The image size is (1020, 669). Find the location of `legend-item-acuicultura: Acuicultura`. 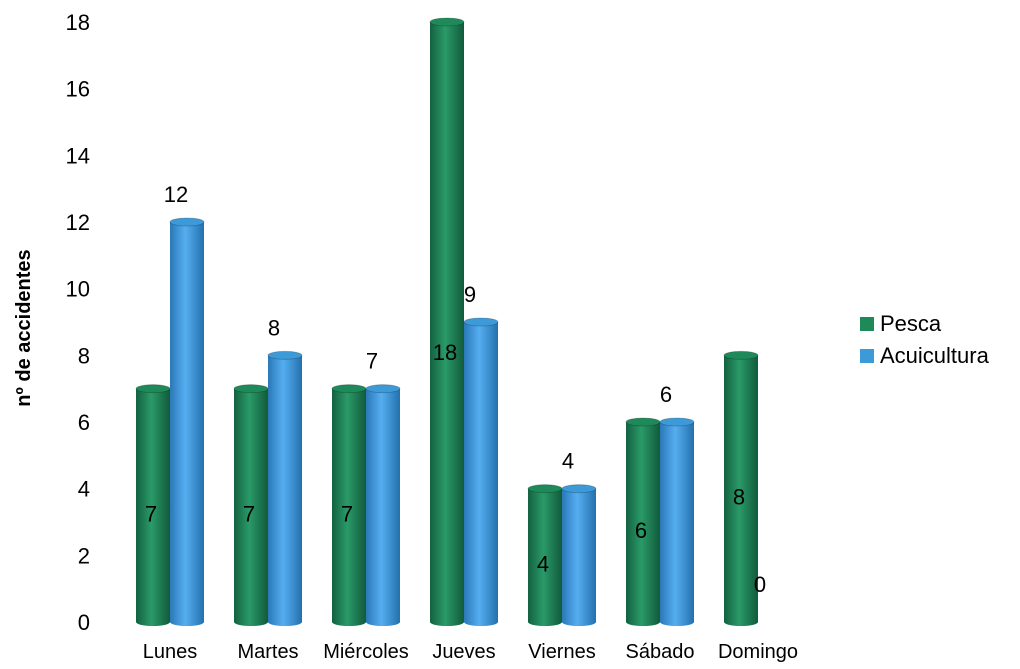

legend-item-acuicultura: Acuicultura is located at coordinates (924, 356).